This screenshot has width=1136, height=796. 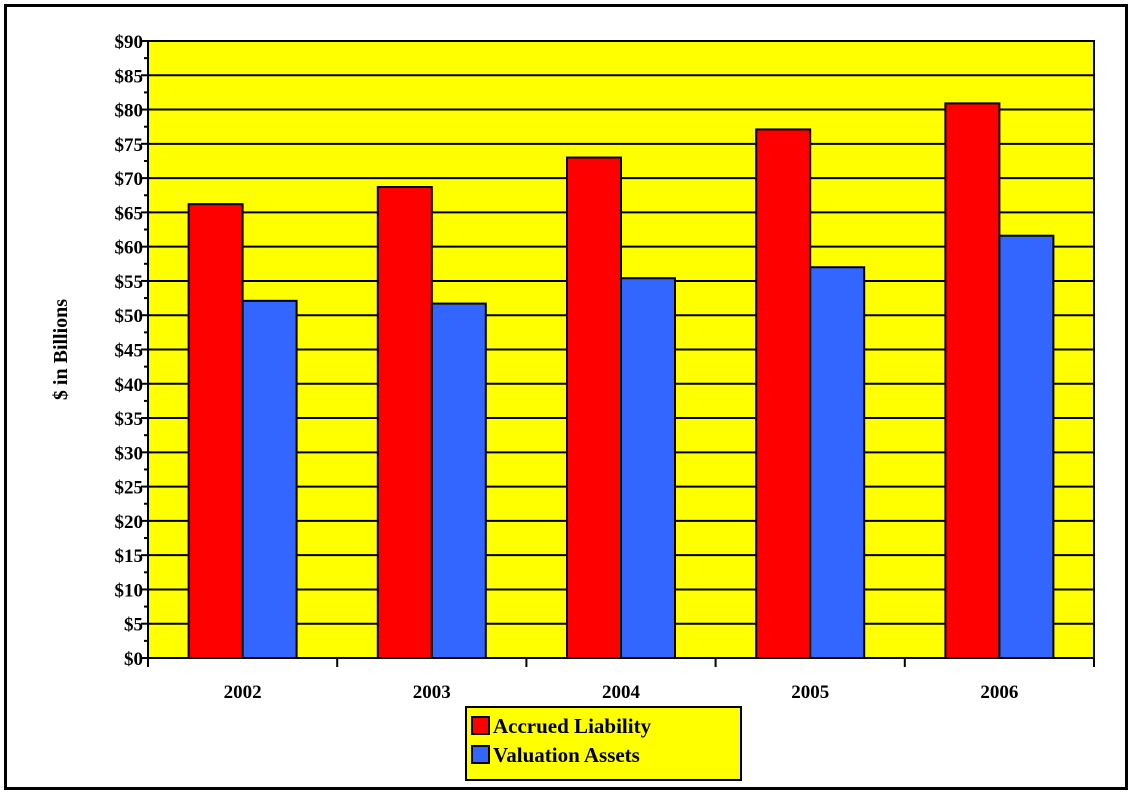 I want to click on bar-accrued-liability-2005, so click(x=783, y=394).